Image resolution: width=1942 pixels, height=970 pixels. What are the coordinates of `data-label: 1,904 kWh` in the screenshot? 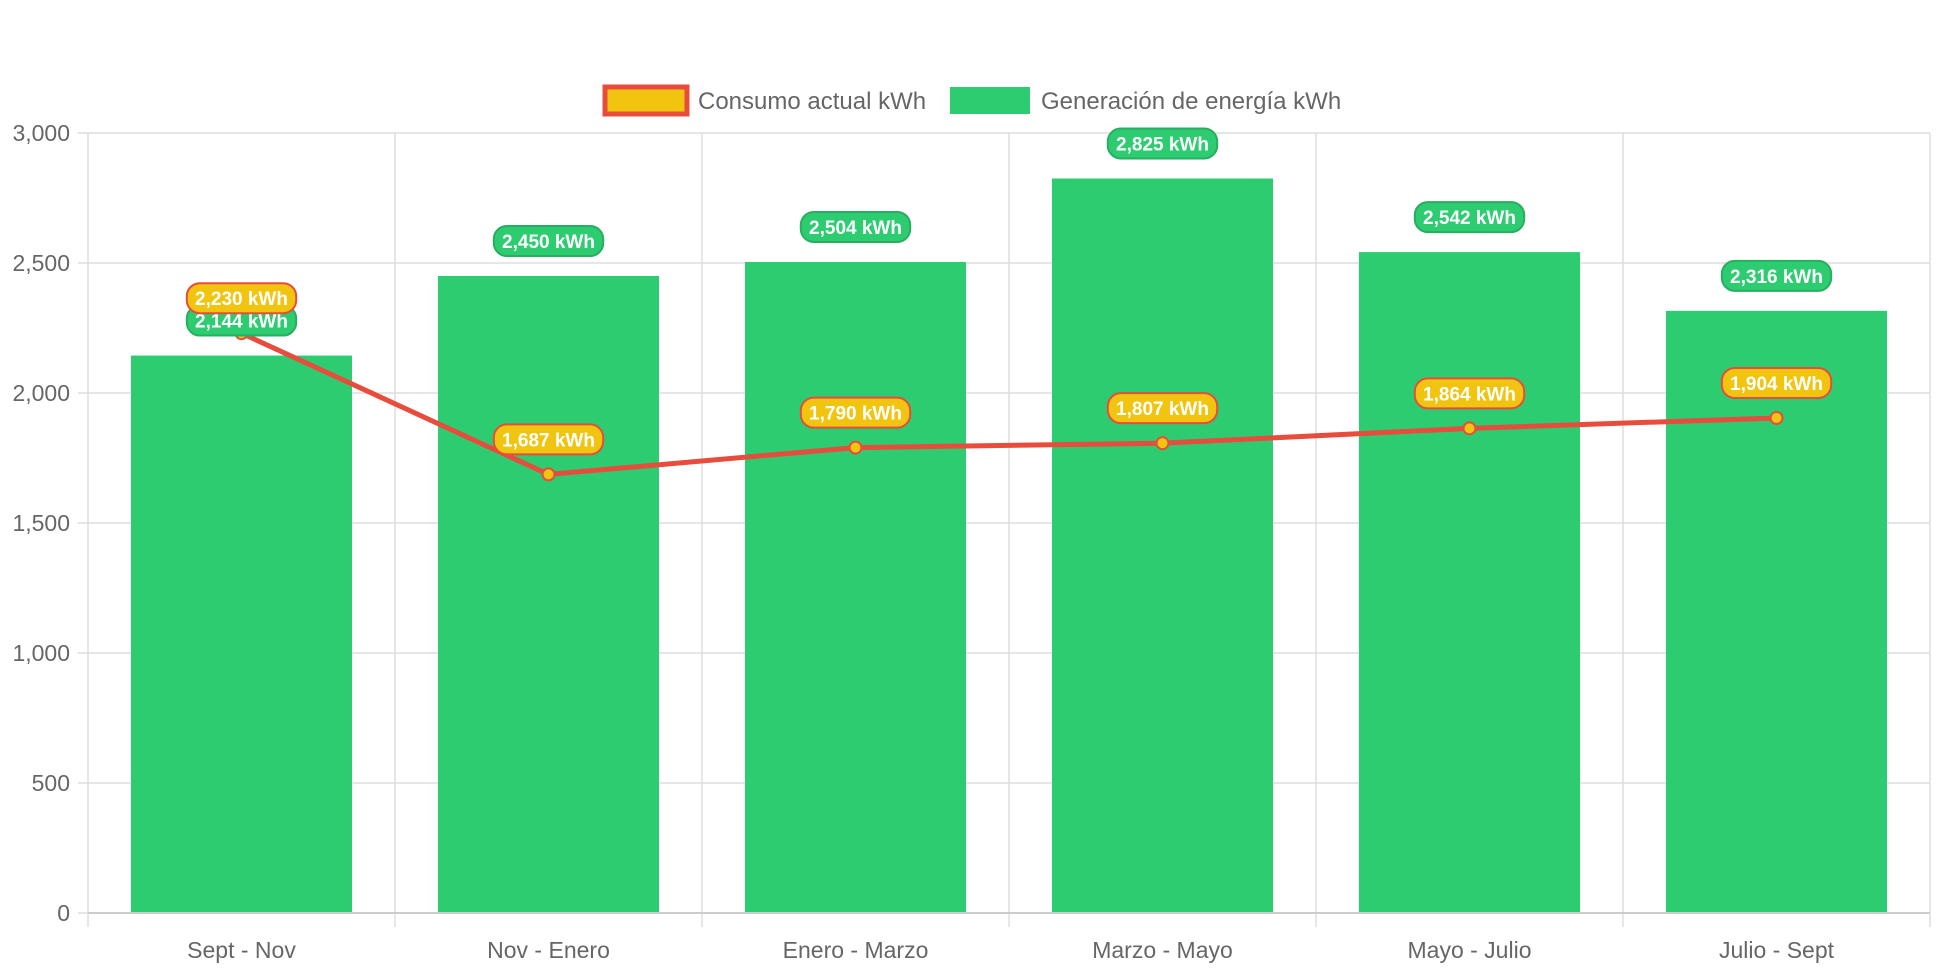 It's located at (1776, 382).